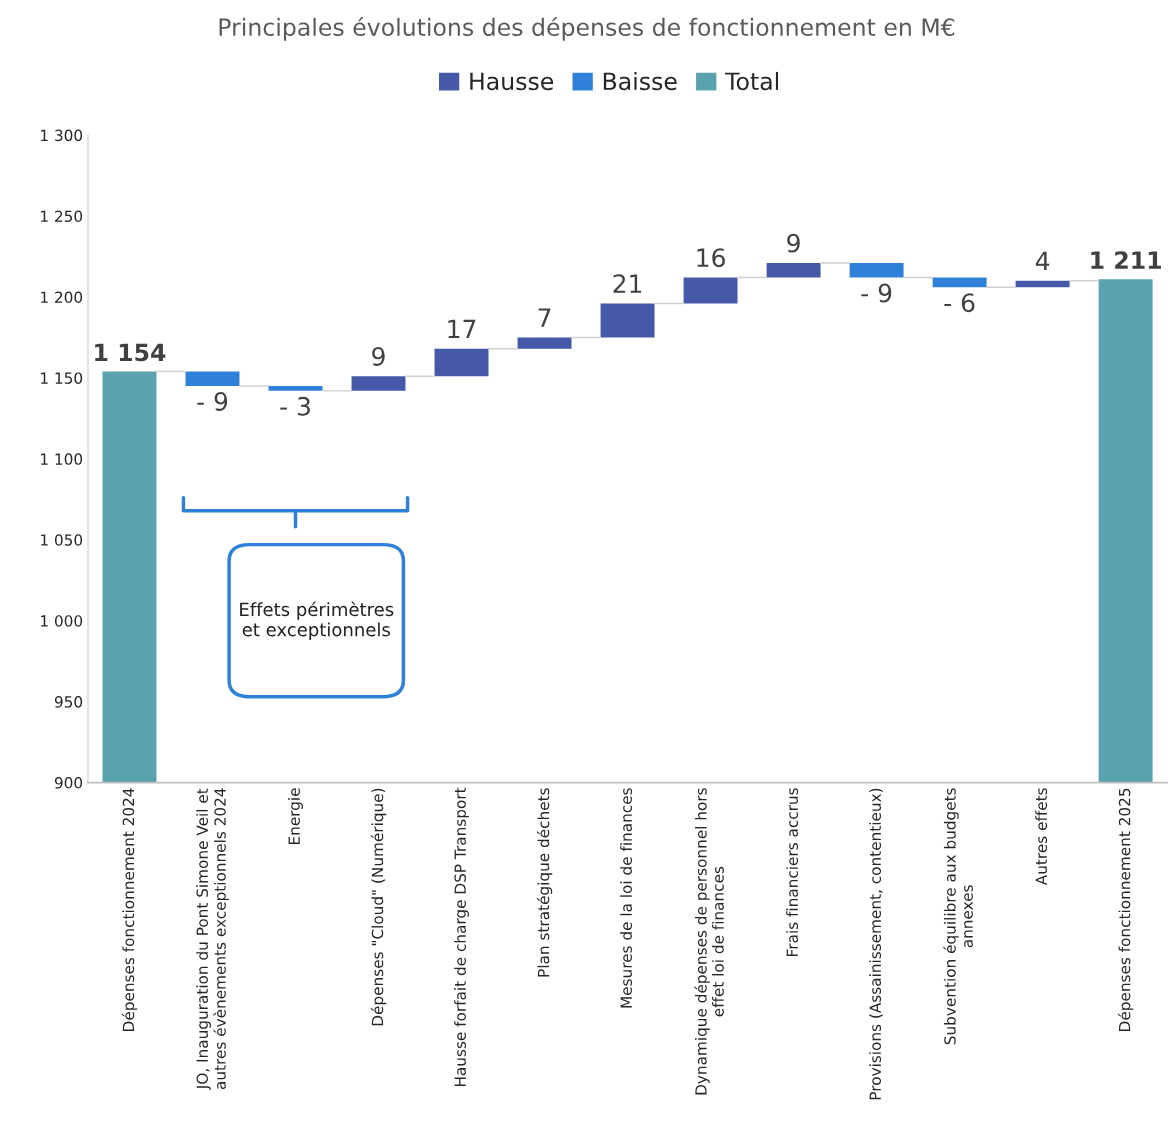  Describe the element at coordinates (544, 317) in the screenshot. I see `data-label: 7` at that location.